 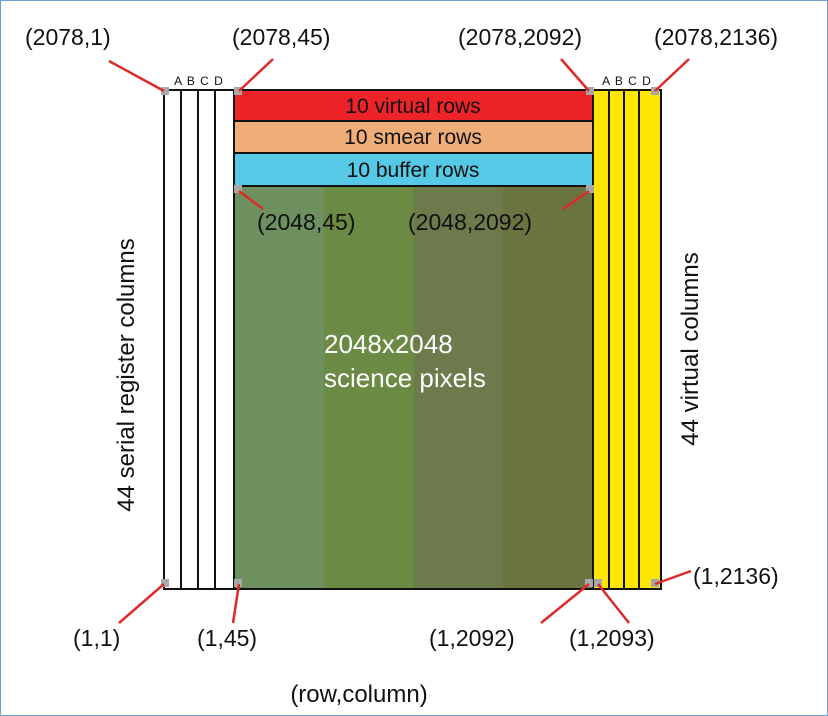 What do you see at coordinates (612, 638) in the screenshot?
I see `coord-bottom-right-register-start: (1,2093)` at bounding box center [612, 638].